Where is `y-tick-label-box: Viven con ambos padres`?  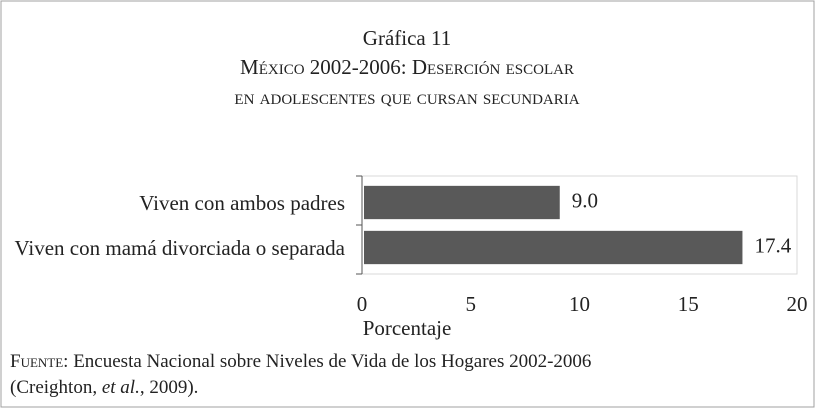
y-tick-label-box: Viven con ambos padres is located at coordinates (172, 203).